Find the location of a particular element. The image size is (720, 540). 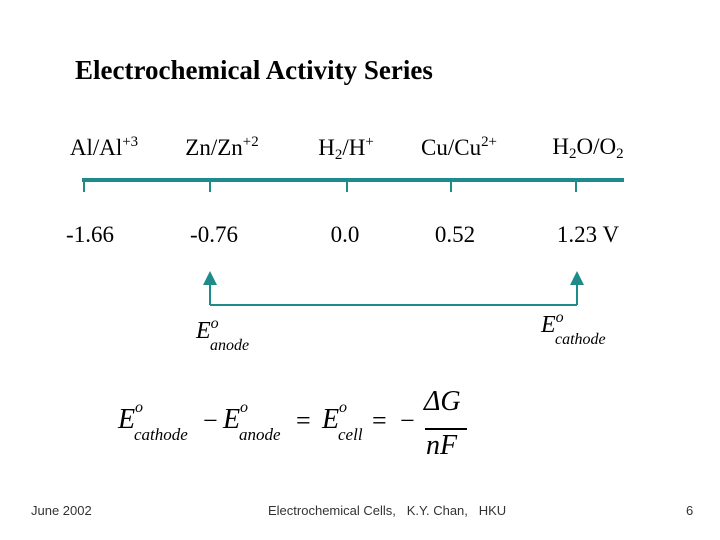

eq-e-anode-superscript: o is located at coordinates (244, 407).